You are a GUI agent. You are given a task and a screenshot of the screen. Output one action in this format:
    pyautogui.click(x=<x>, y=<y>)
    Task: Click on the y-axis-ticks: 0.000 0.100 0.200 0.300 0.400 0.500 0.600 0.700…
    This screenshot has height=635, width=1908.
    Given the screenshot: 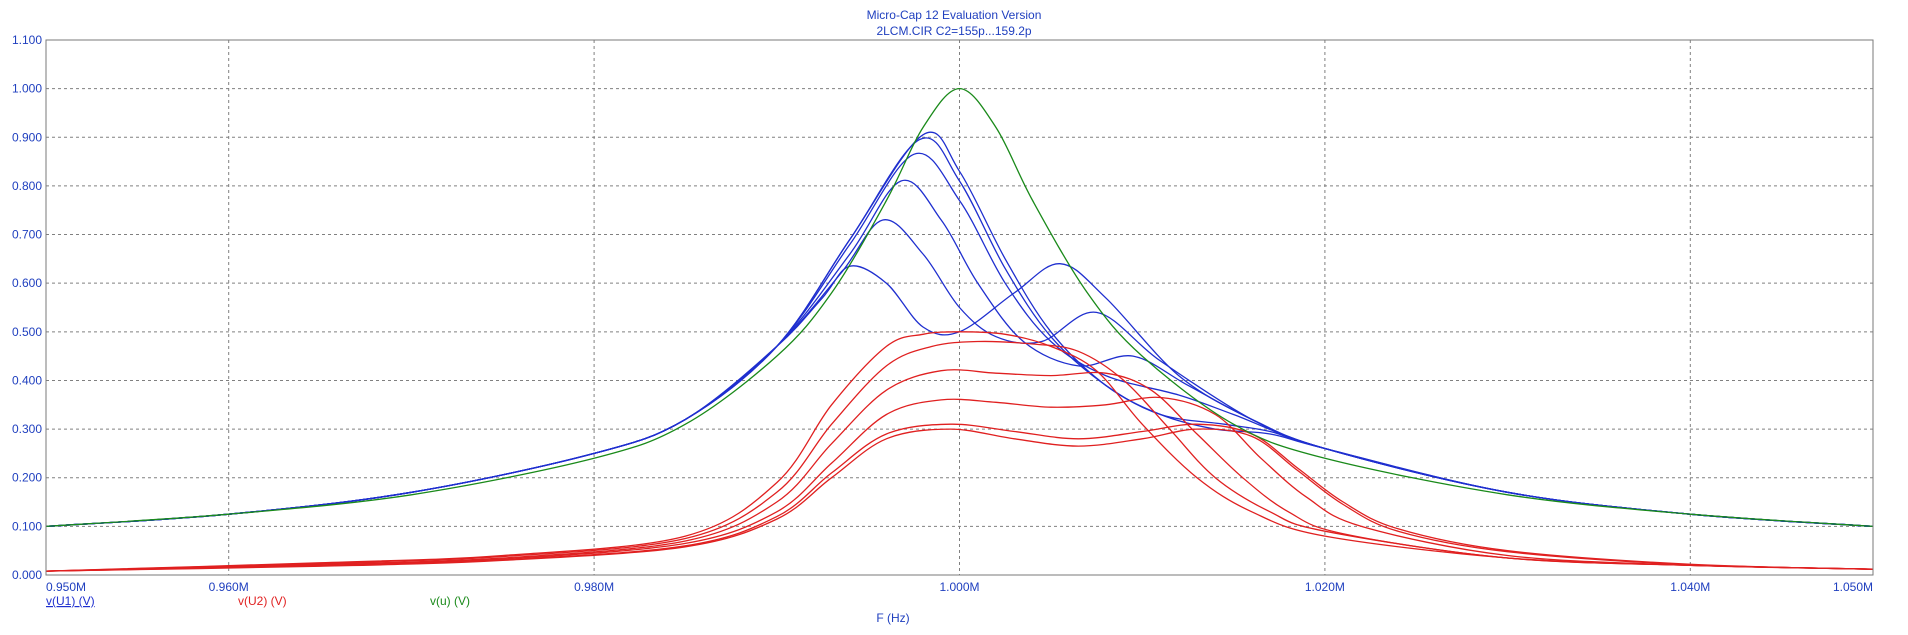 What is the action you would take?
    pyautogui.click(x=27, y=307)
    